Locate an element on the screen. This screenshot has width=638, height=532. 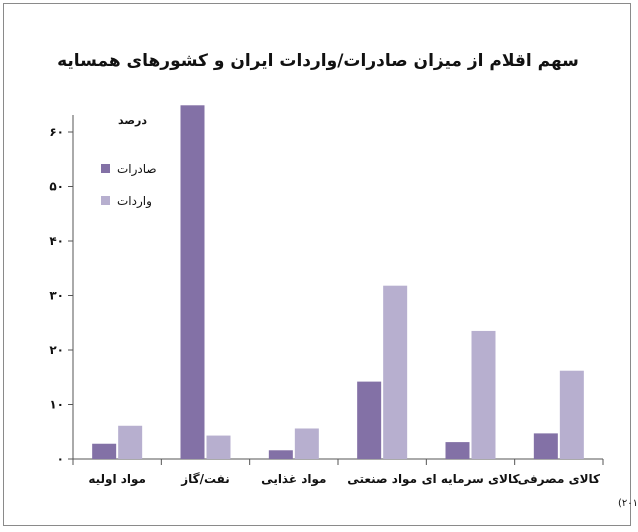
legend: صادرات واردات is located at coordinates (129, 185).